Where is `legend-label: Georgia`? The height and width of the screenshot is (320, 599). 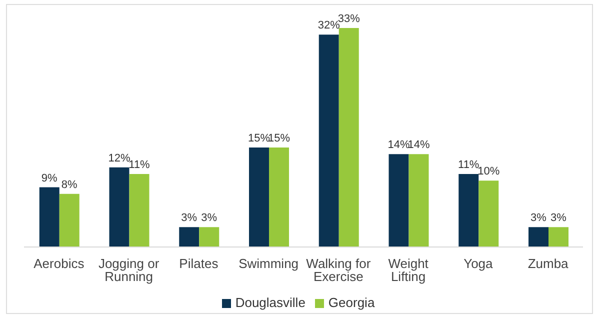
legend-label: Georgia is located at coordinates (351, 302).